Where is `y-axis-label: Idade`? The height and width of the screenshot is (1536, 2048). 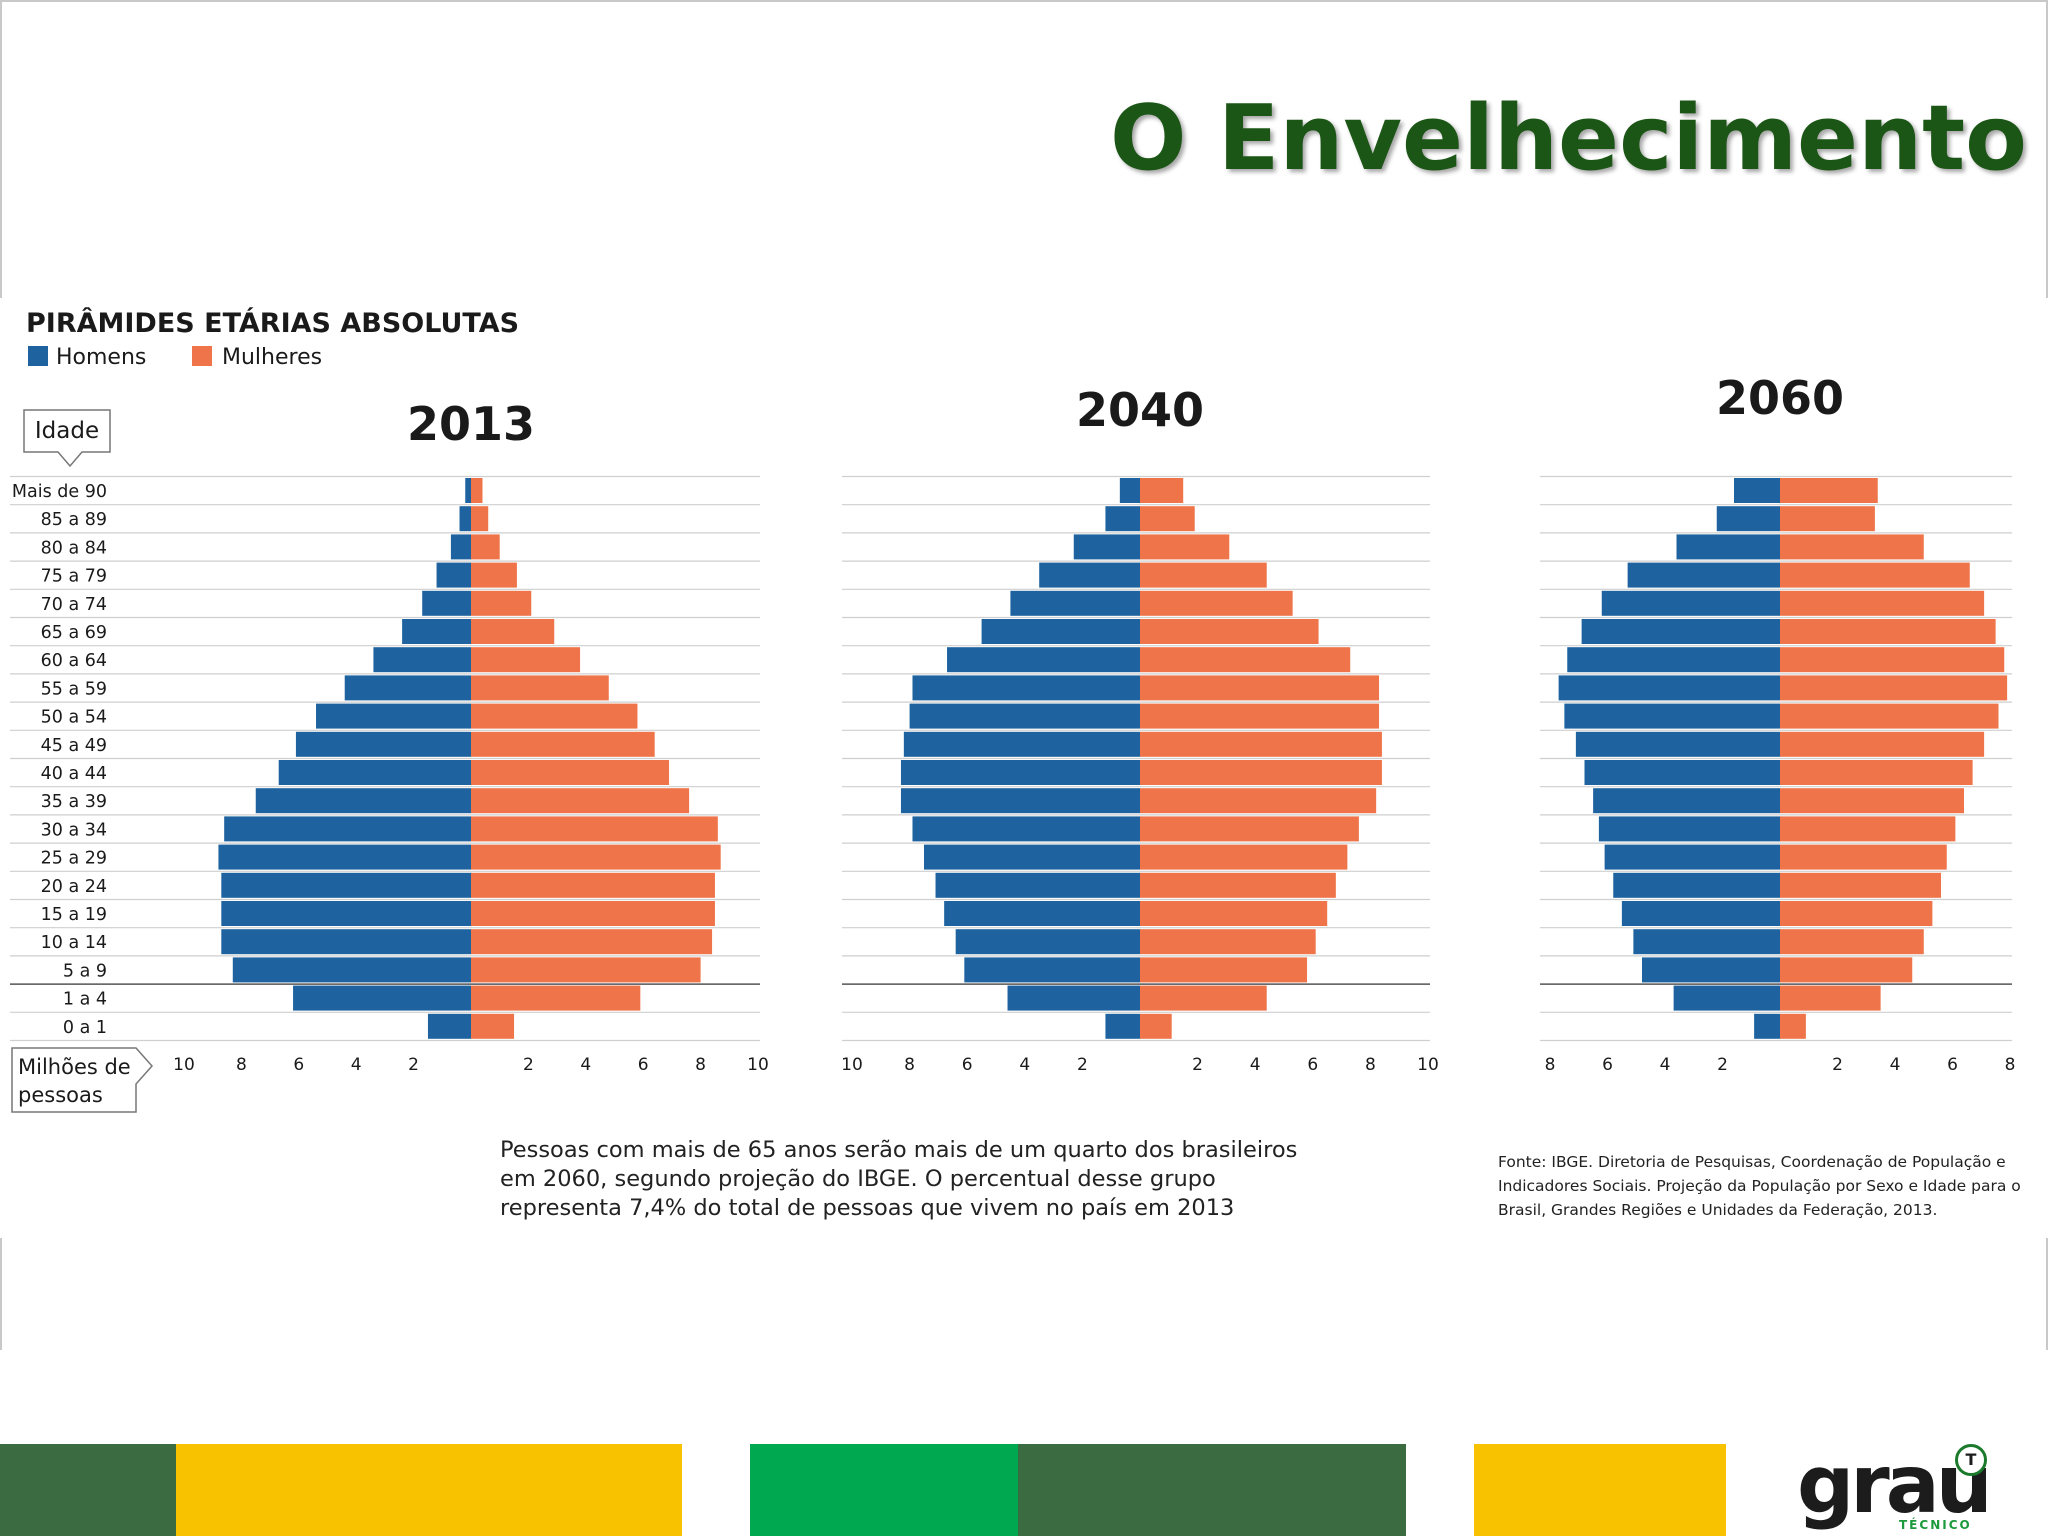 y-axis-label: Idade is located at coordinates (67, 431).